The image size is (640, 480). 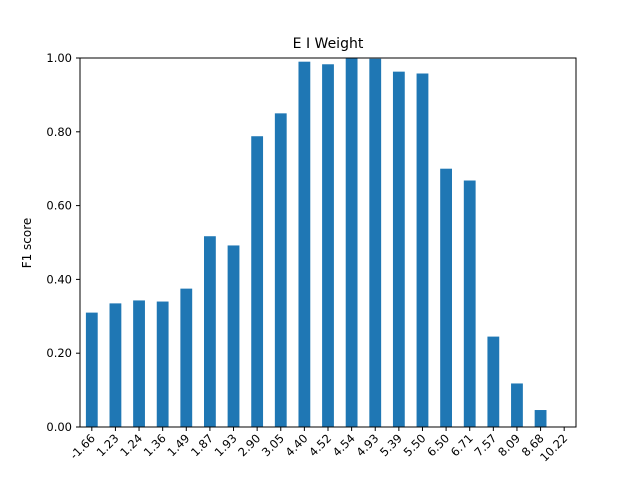 What do you see at coordinates (553, 447) in the screenshot?
I see `x-tick-label: 10.22` at bounding box center [553, 447].